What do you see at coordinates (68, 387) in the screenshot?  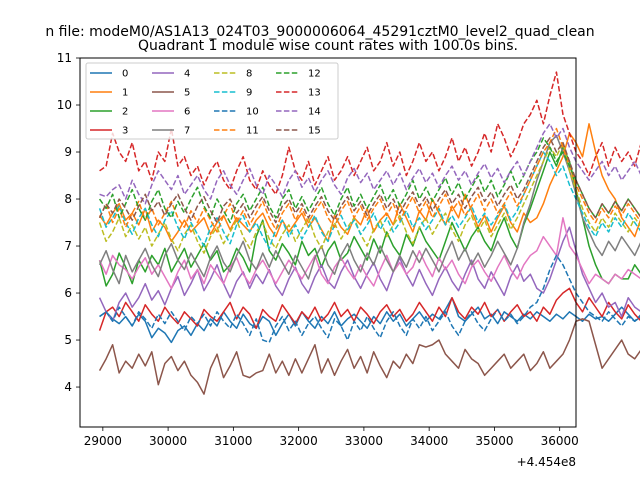 I see `y-tick-label: 4` at bounding box center [68, 387].